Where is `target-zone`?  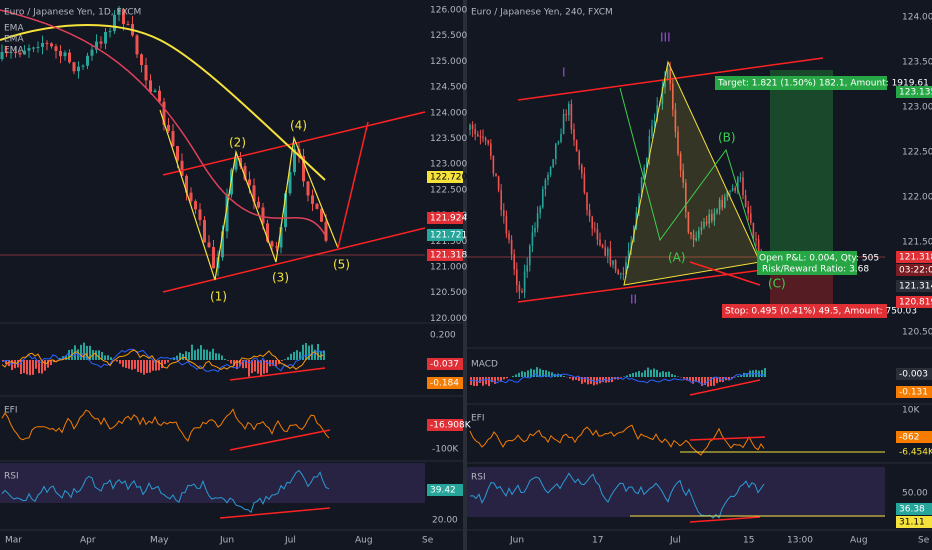
target-zone is located at coordinates (801, 162).